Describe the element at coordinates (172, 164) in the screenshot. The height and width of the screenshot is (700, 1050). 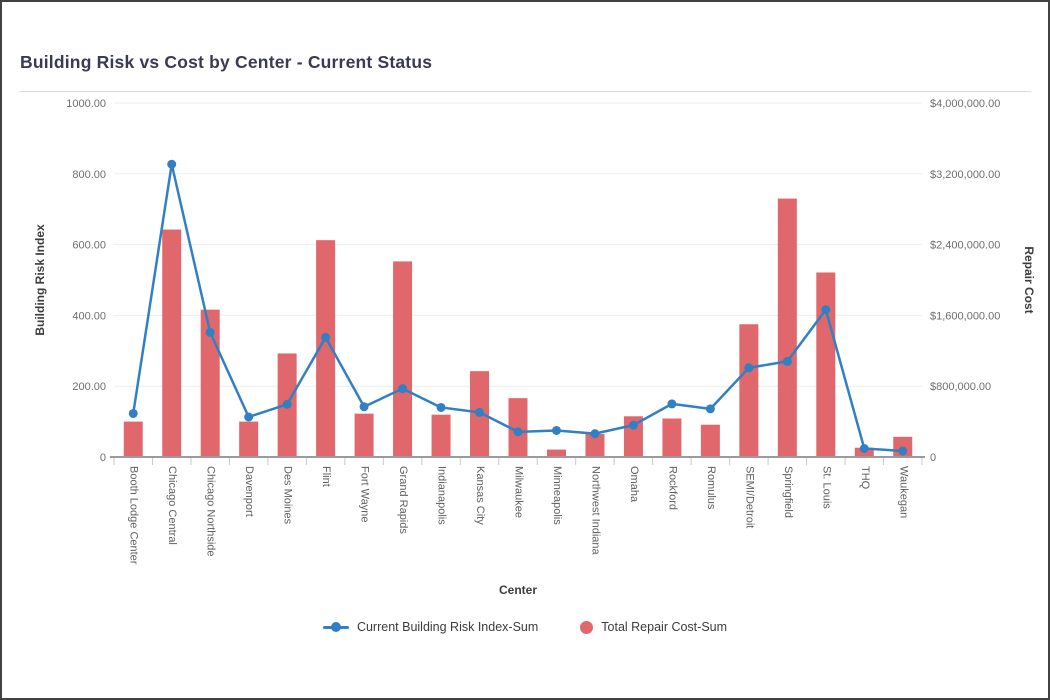
I see `line-point-chicago-central` at that location.